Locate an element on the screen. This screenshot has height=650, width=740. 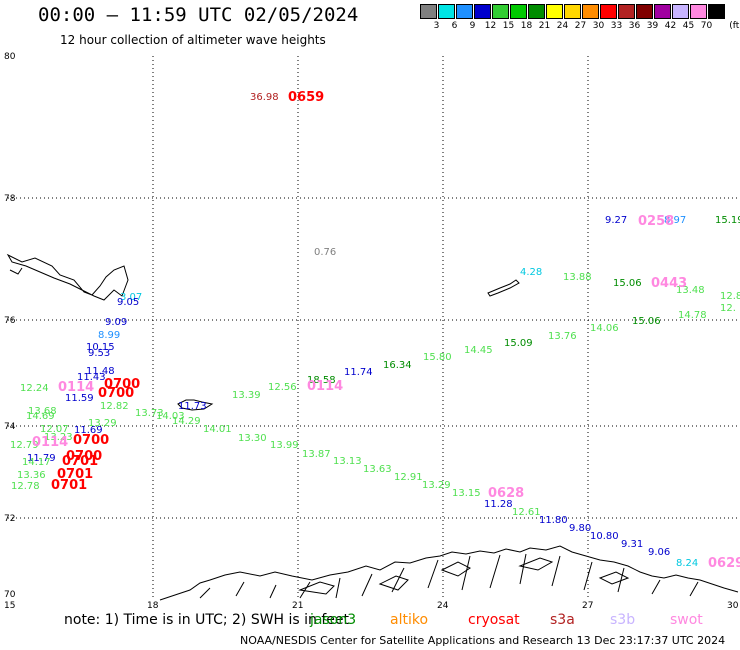
legend-label: 24 is located at coordinates (562, 26).